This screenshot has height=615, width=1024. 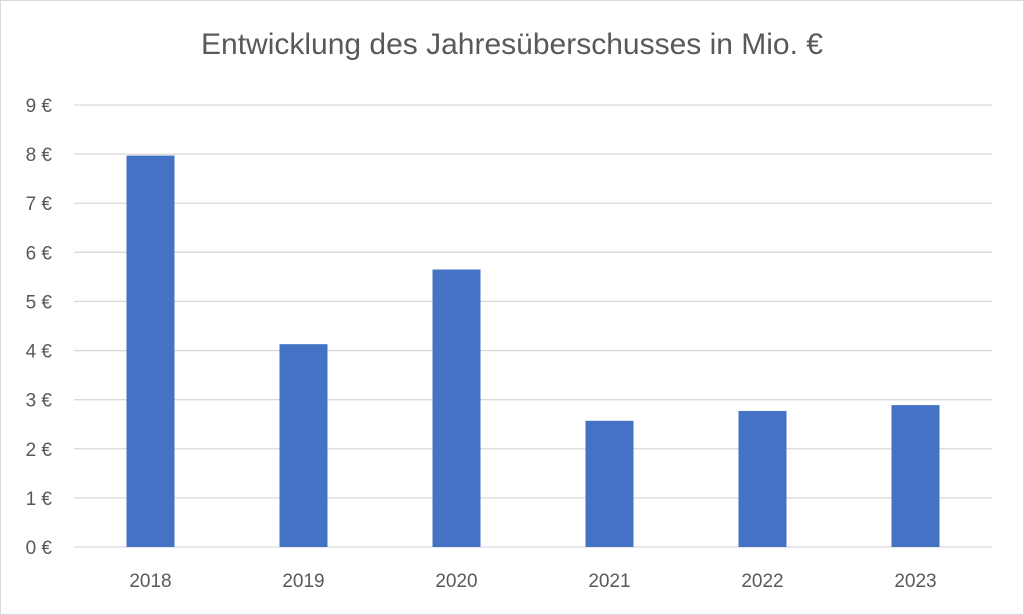 I want to click on bar-2021, so click(x=609, y=483).